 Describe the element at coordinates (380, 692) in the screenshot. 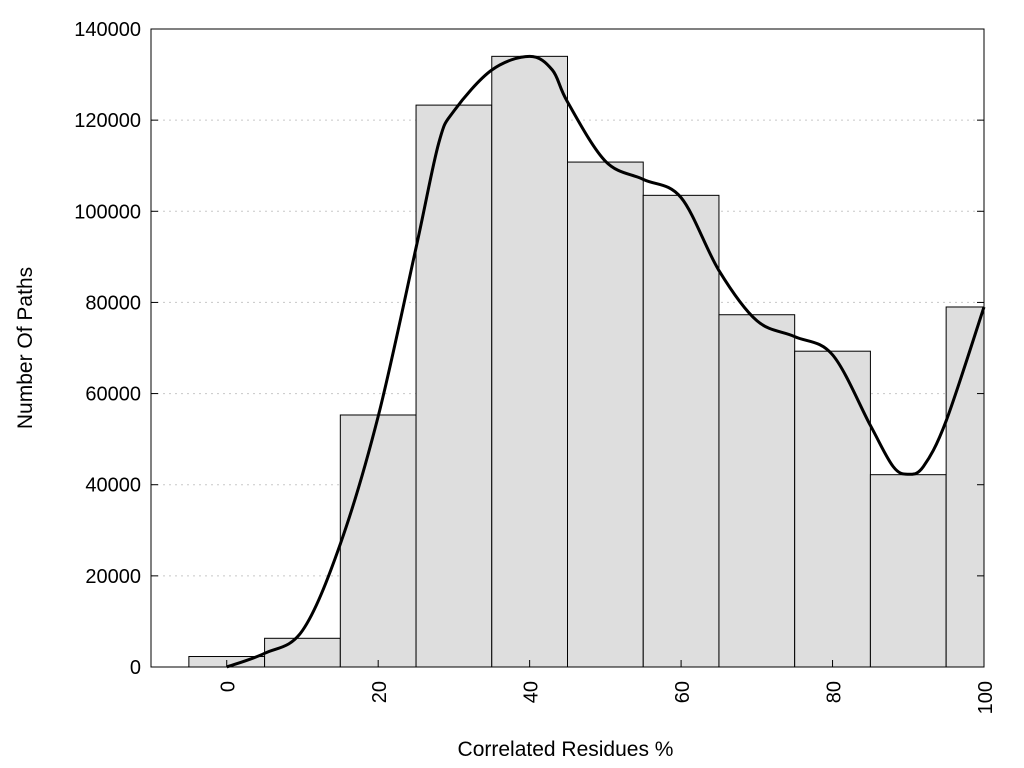

I see `x-tick-label-1: 20` at that location.